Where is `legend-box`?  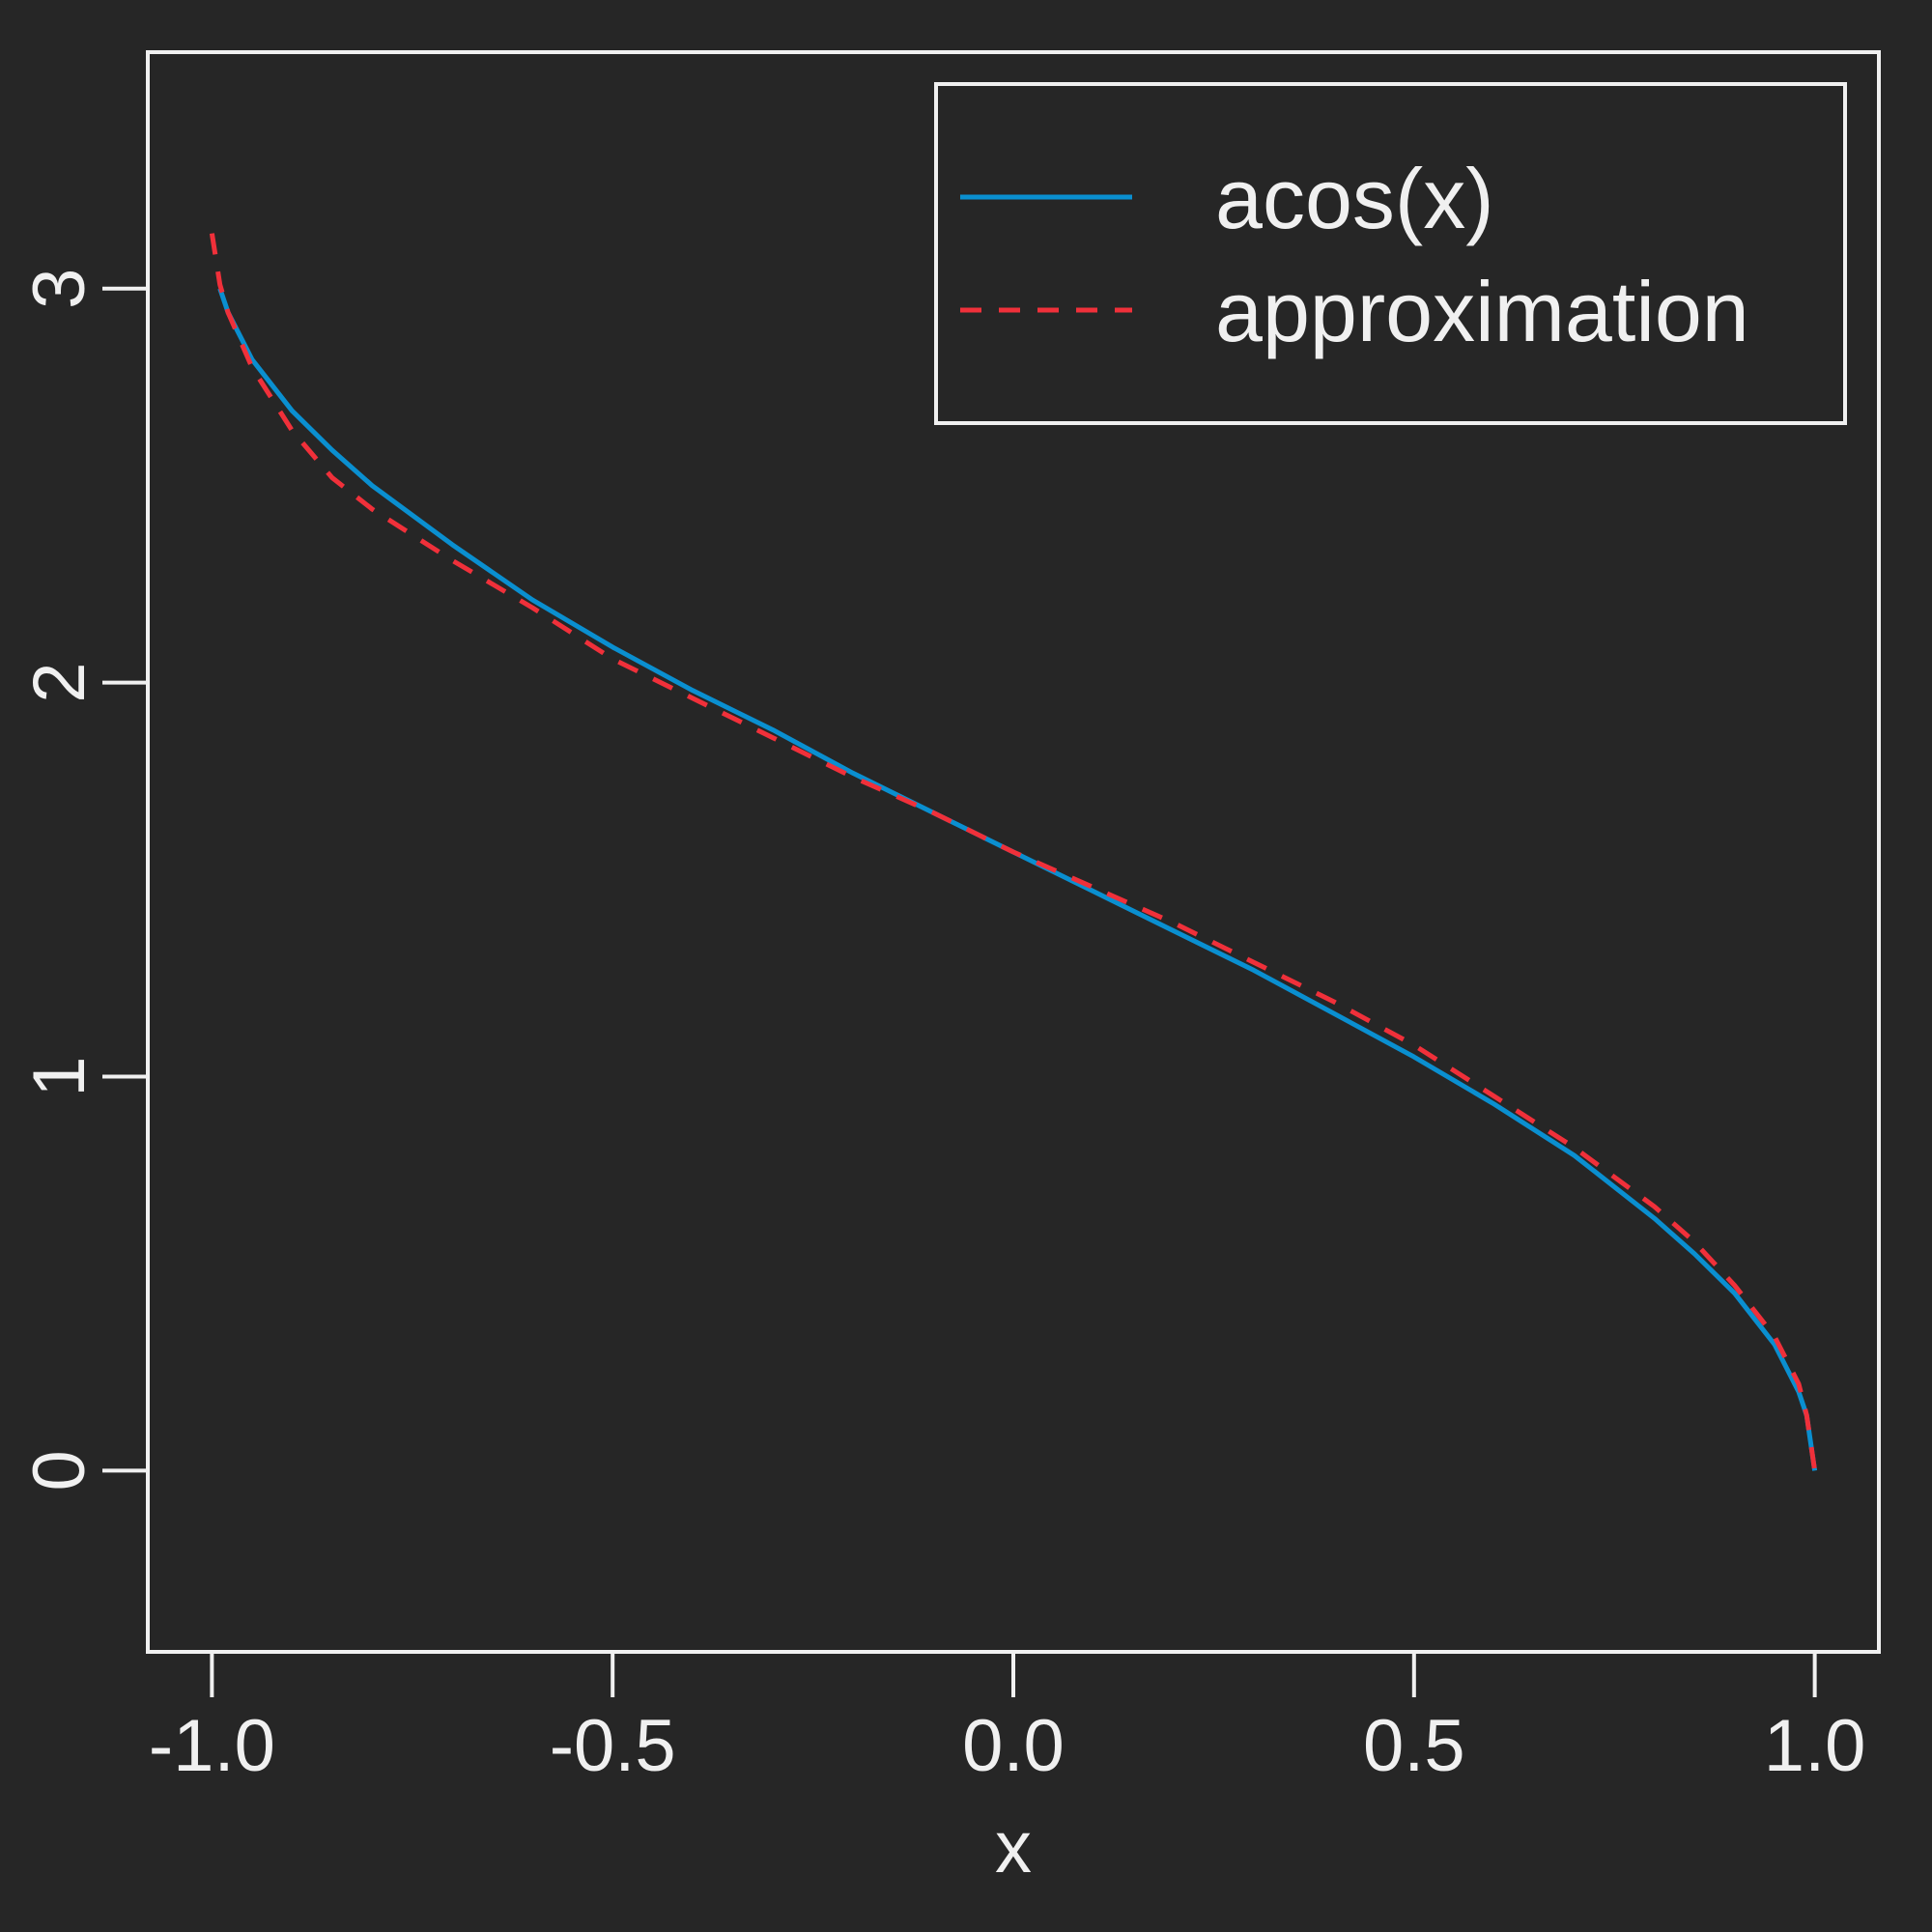 legend-box is located at coordinates (1390, 253).